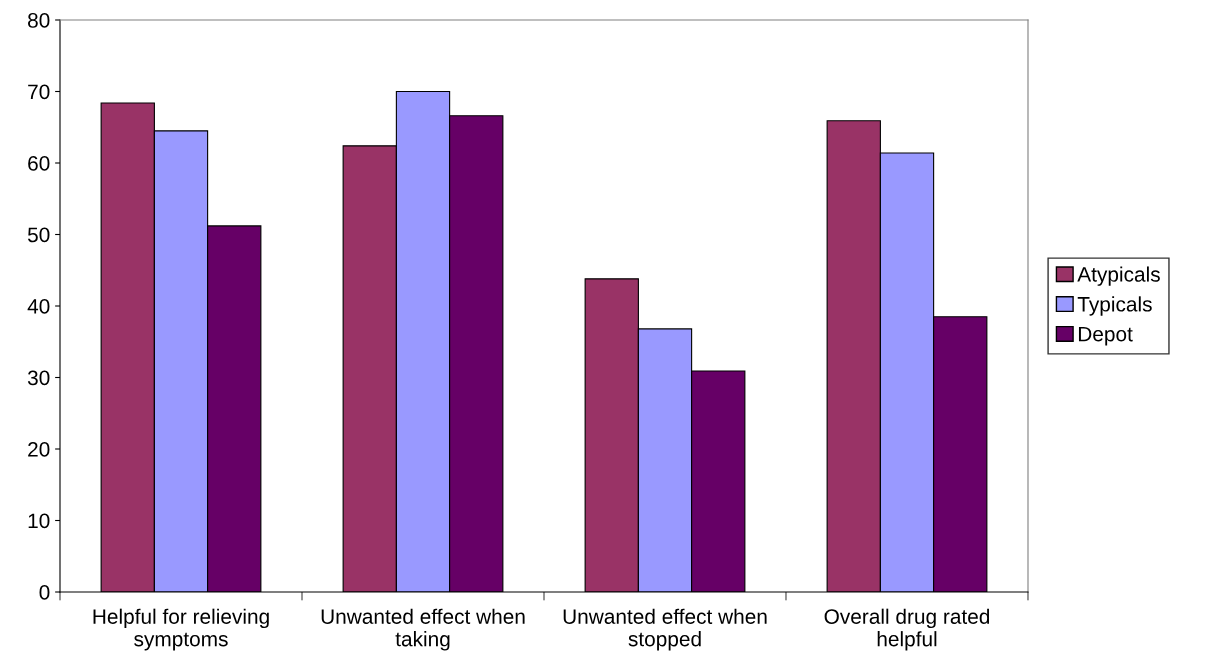 Image resolution: width=1218 pixels, height=672 pixels. I want to click on y-tick-label: 60, so click(39, 163).